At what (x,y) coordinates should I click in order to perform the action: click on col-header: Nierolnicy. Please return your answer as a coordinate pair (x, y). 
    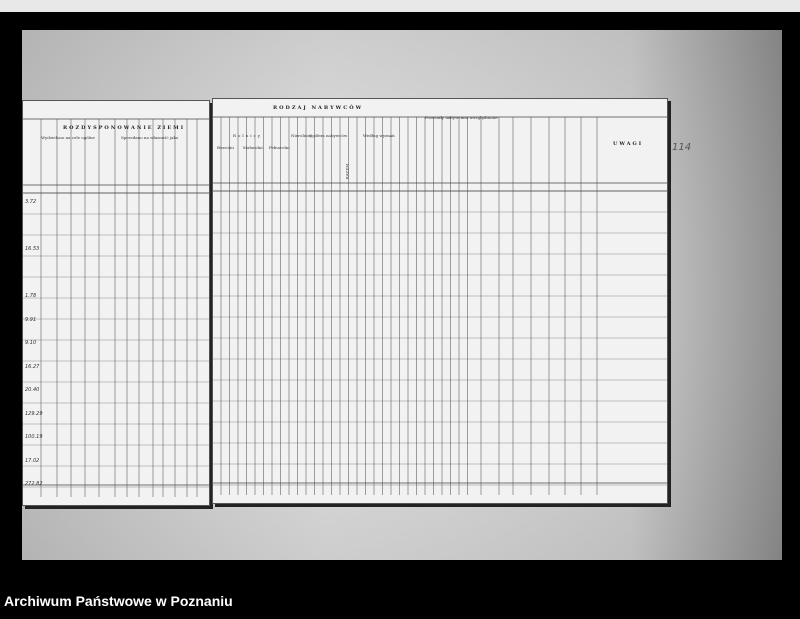
    Looking at the image, I should click on (302, 135).